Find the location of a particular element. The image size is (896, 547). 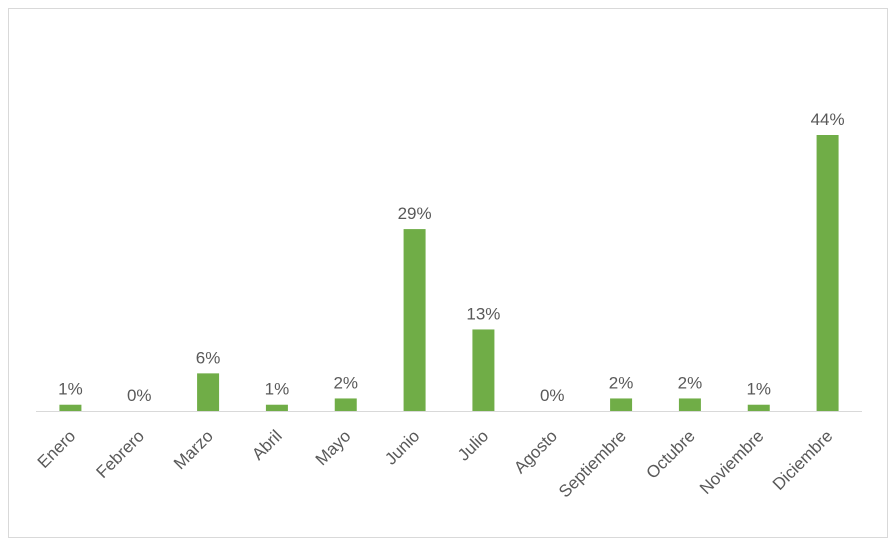

data-label: 13% is located at coordinates (483, 313).